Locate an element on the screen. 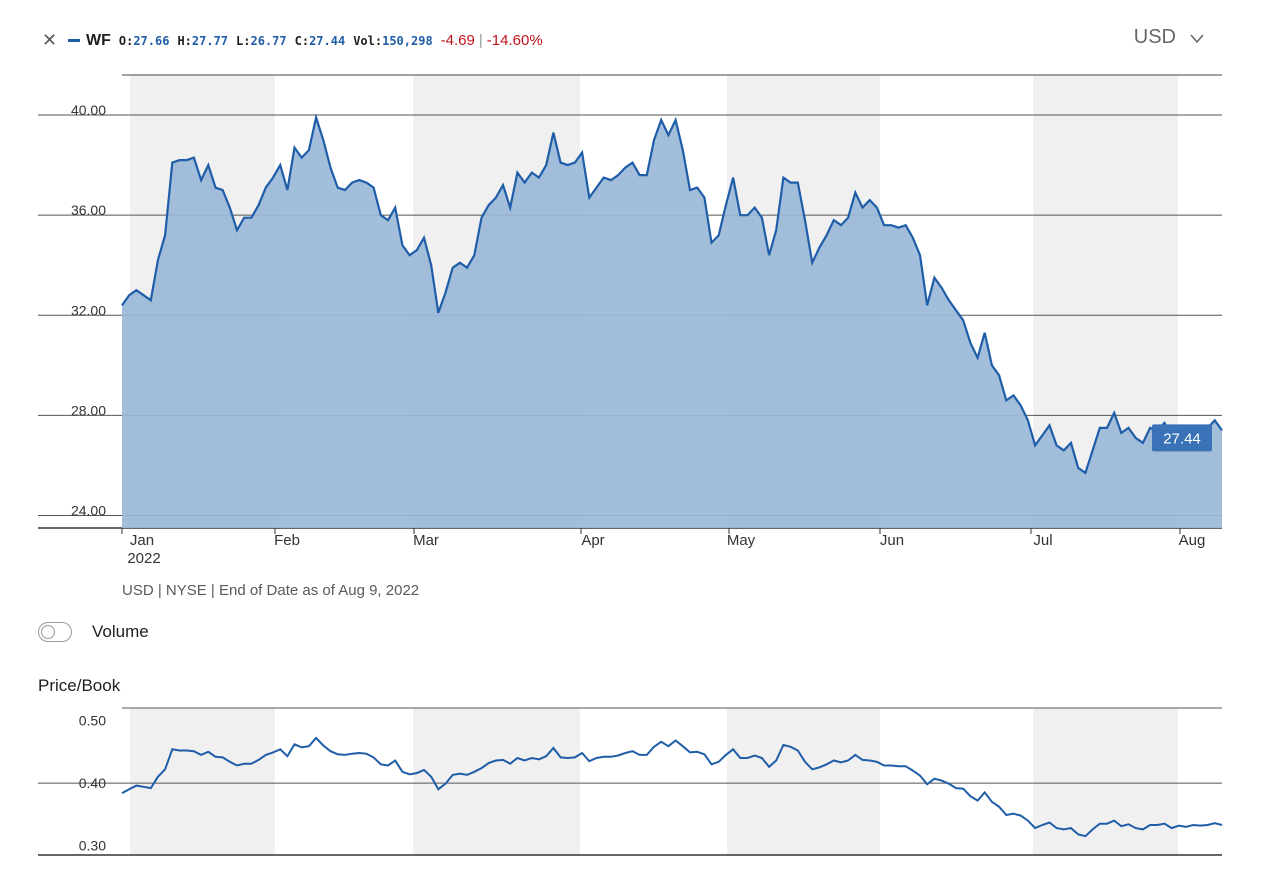 This screenshot has height=869, width=1269. price-change: -4.69 is located at coordinates (457, 40).